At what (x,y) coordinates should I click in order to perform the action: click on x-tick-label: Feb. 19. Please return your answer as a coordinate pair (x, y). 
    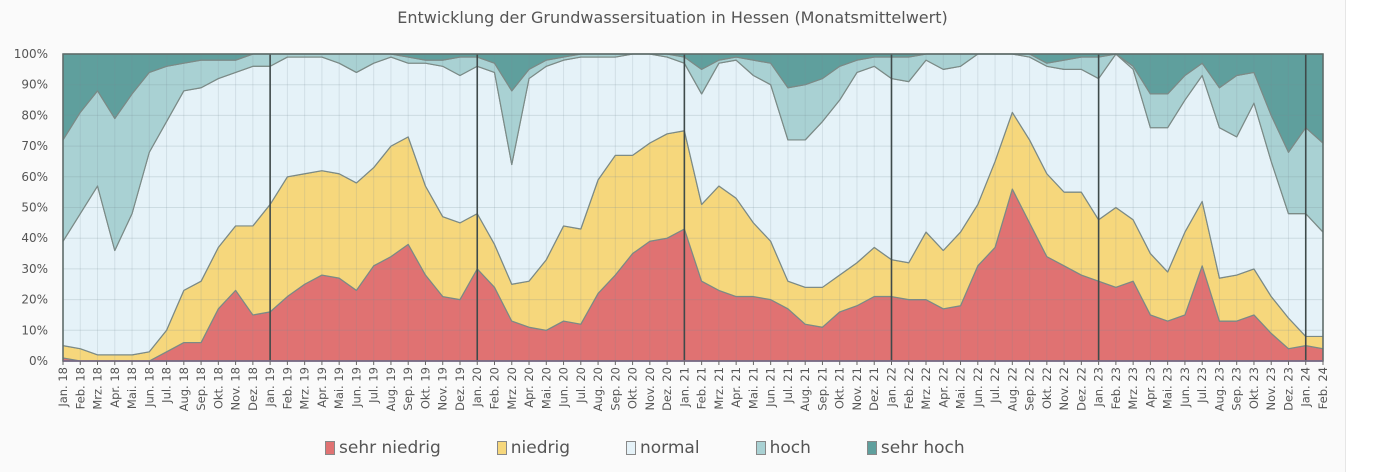
    Looking at the image, I should click on (287, 388).